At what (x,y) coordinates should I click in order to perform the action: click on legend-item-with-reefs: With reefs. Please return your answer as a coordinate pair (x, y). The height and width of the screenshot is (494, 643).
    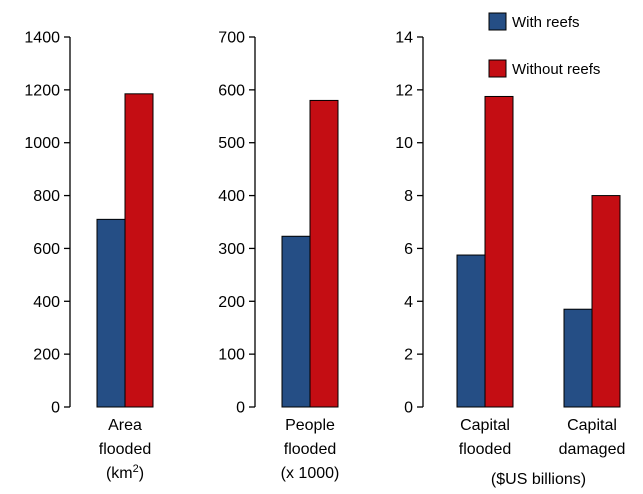
    Looking at the image, I should click on (534, 21).